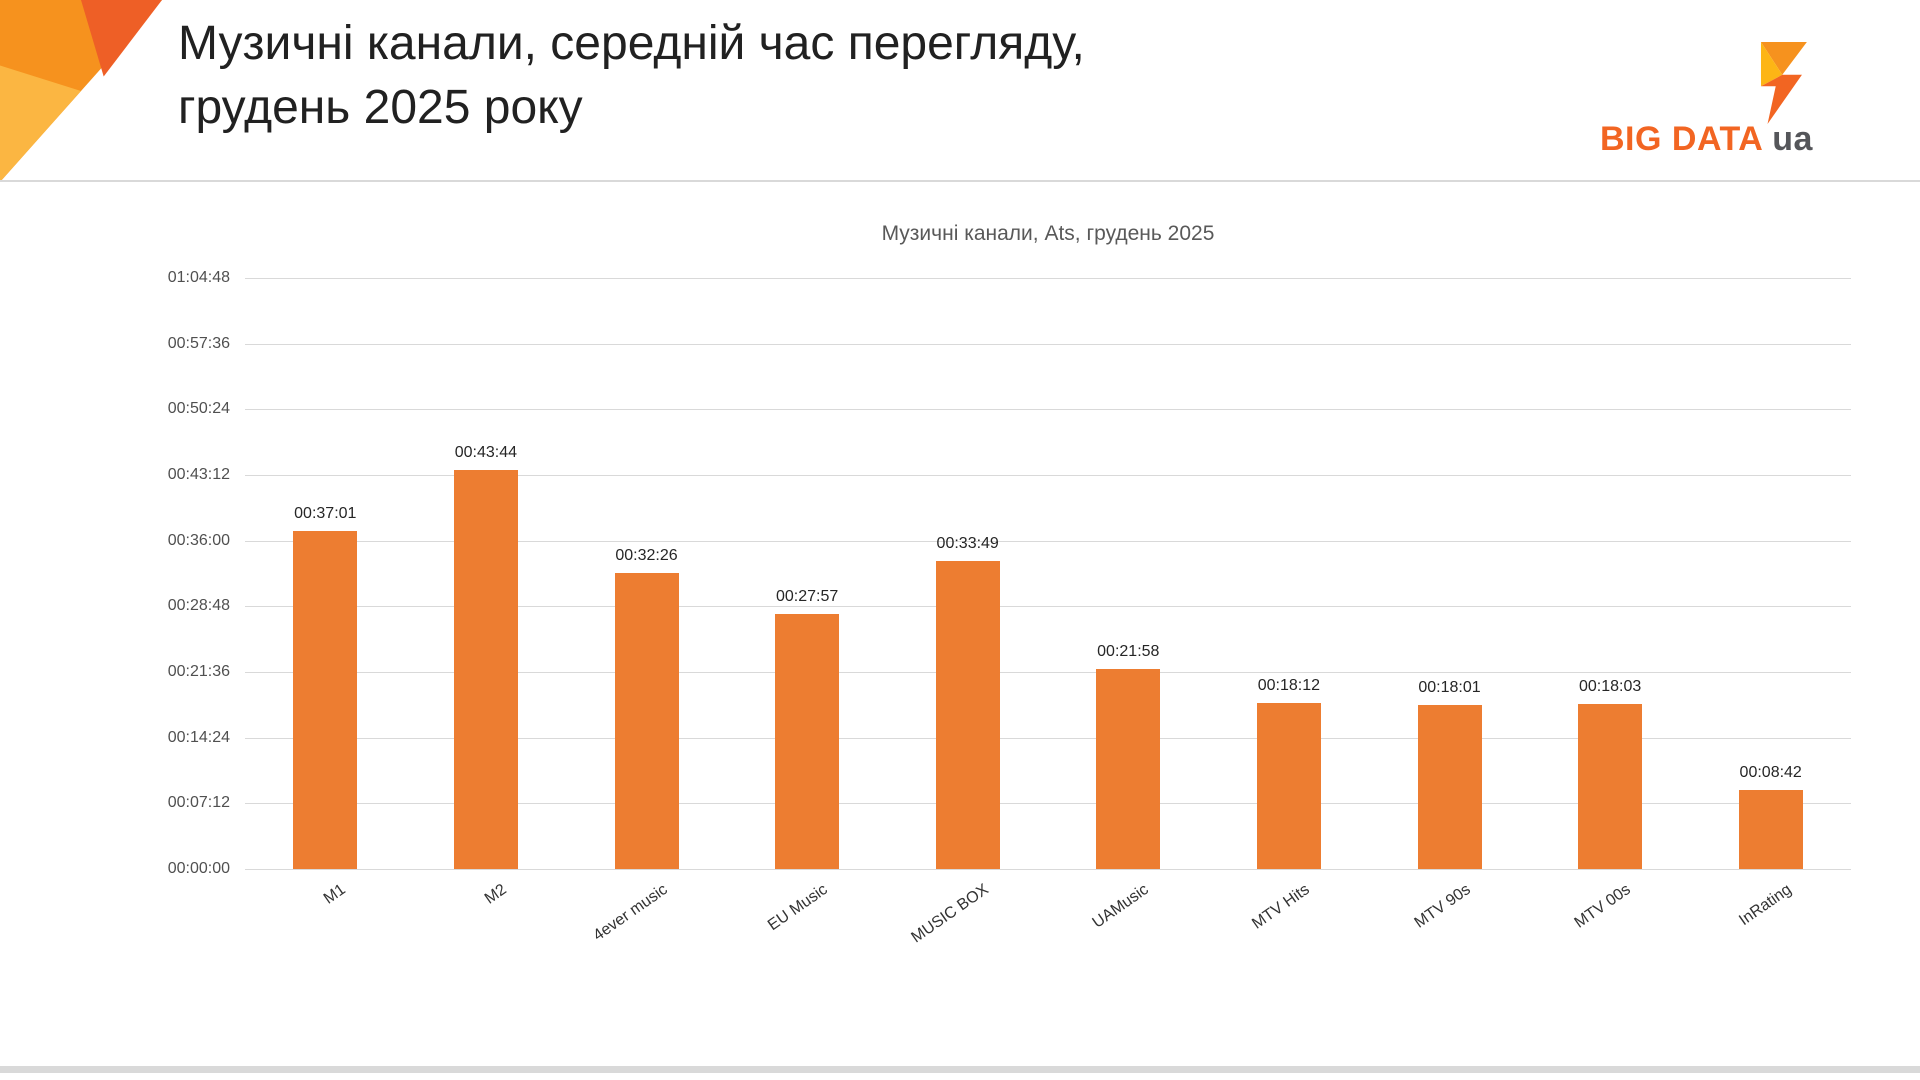  What do you see at coordinates (1048, 233) in the screenshot?
I see `chart-title: Музичні канали, Ats, грудень 2025` at bounding box center [1048, 233].